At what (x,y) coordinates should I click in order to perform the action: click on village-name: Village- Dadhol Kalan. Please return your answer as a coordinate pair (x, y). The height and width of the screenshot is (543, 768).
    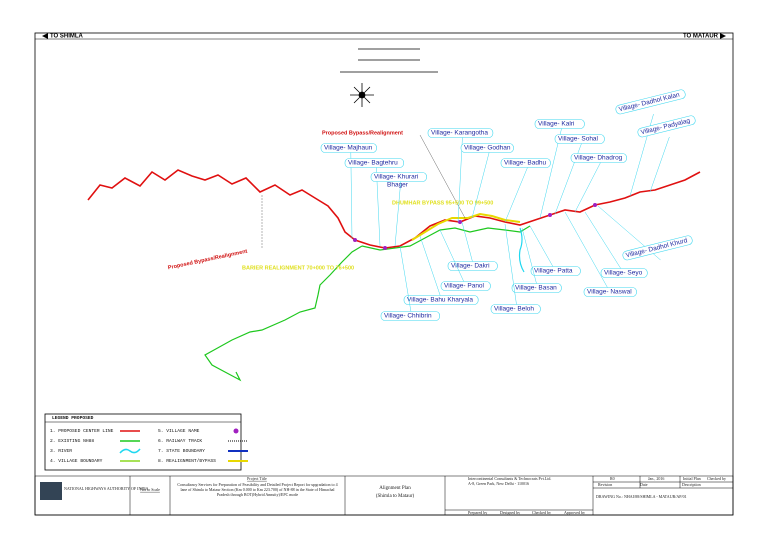
    Looking at the image, I should click on (649, 102).